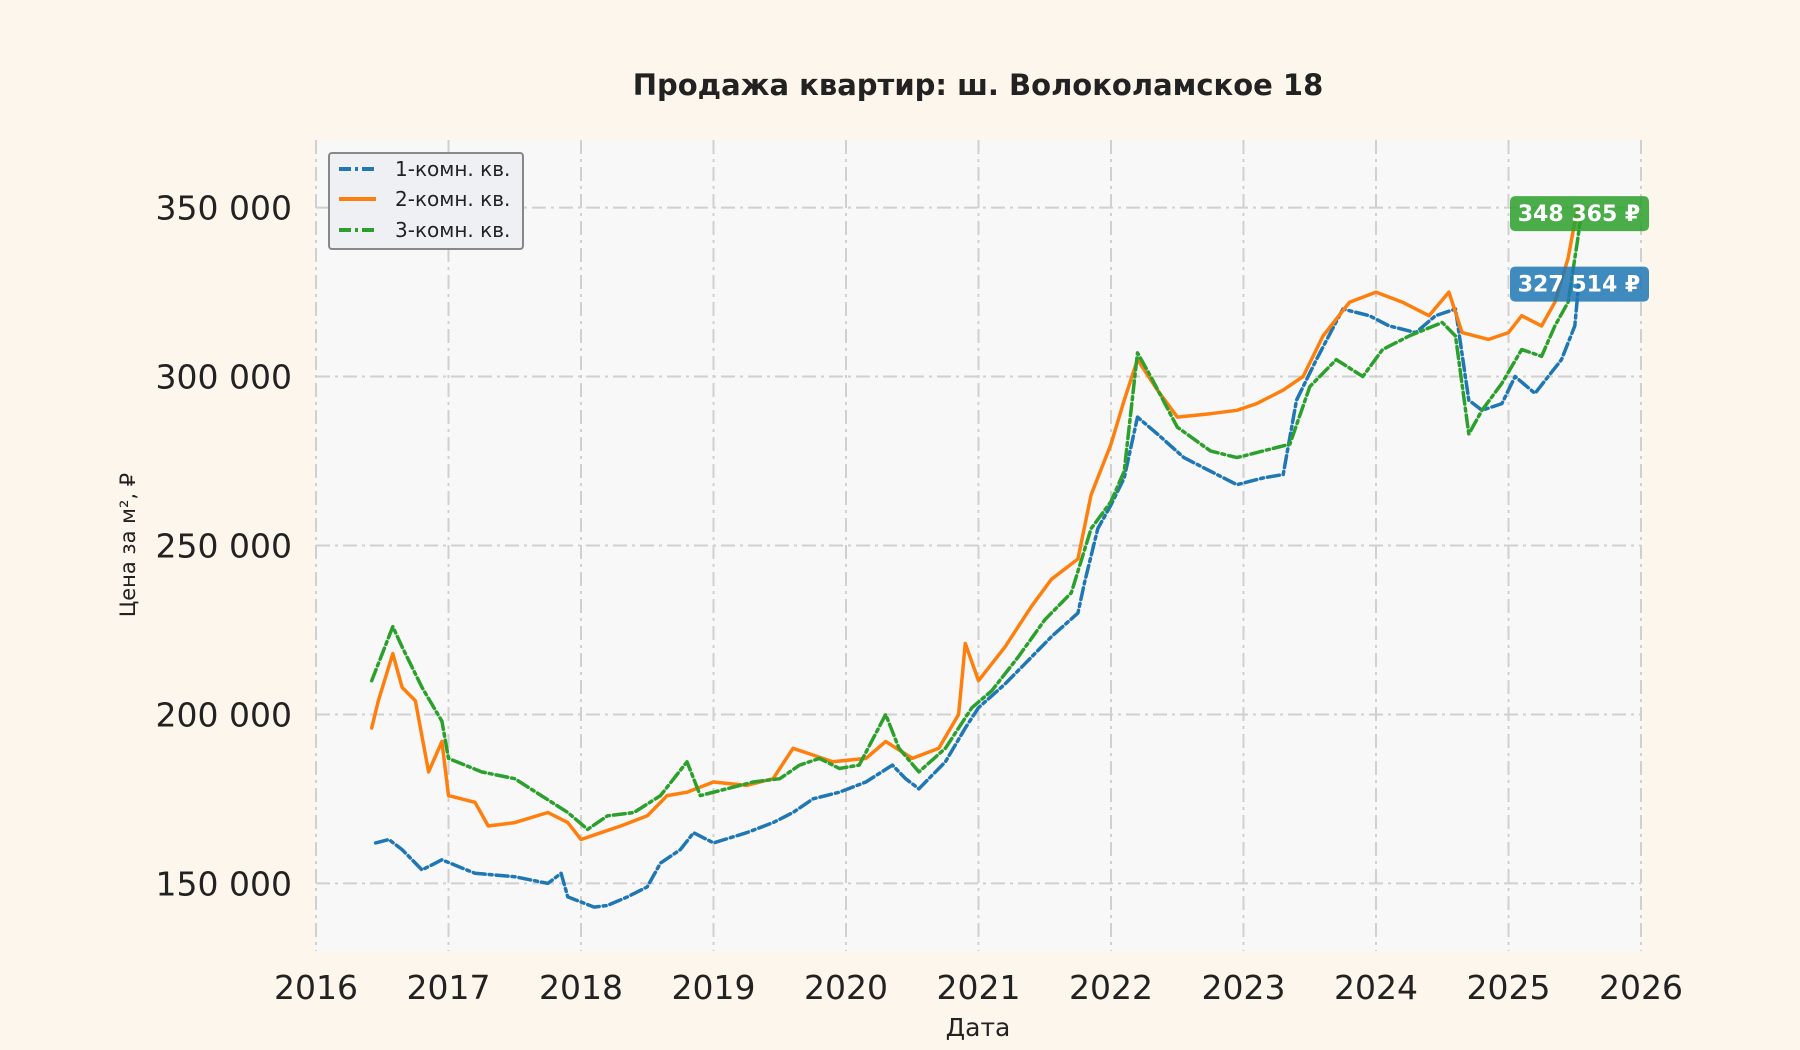 This screenshot has width=1800, height=1050. What do you see at coordinates (1641, 987) in the screenshot?
I see `x-tick-label: 2026` at bounding box center [1641, 987].